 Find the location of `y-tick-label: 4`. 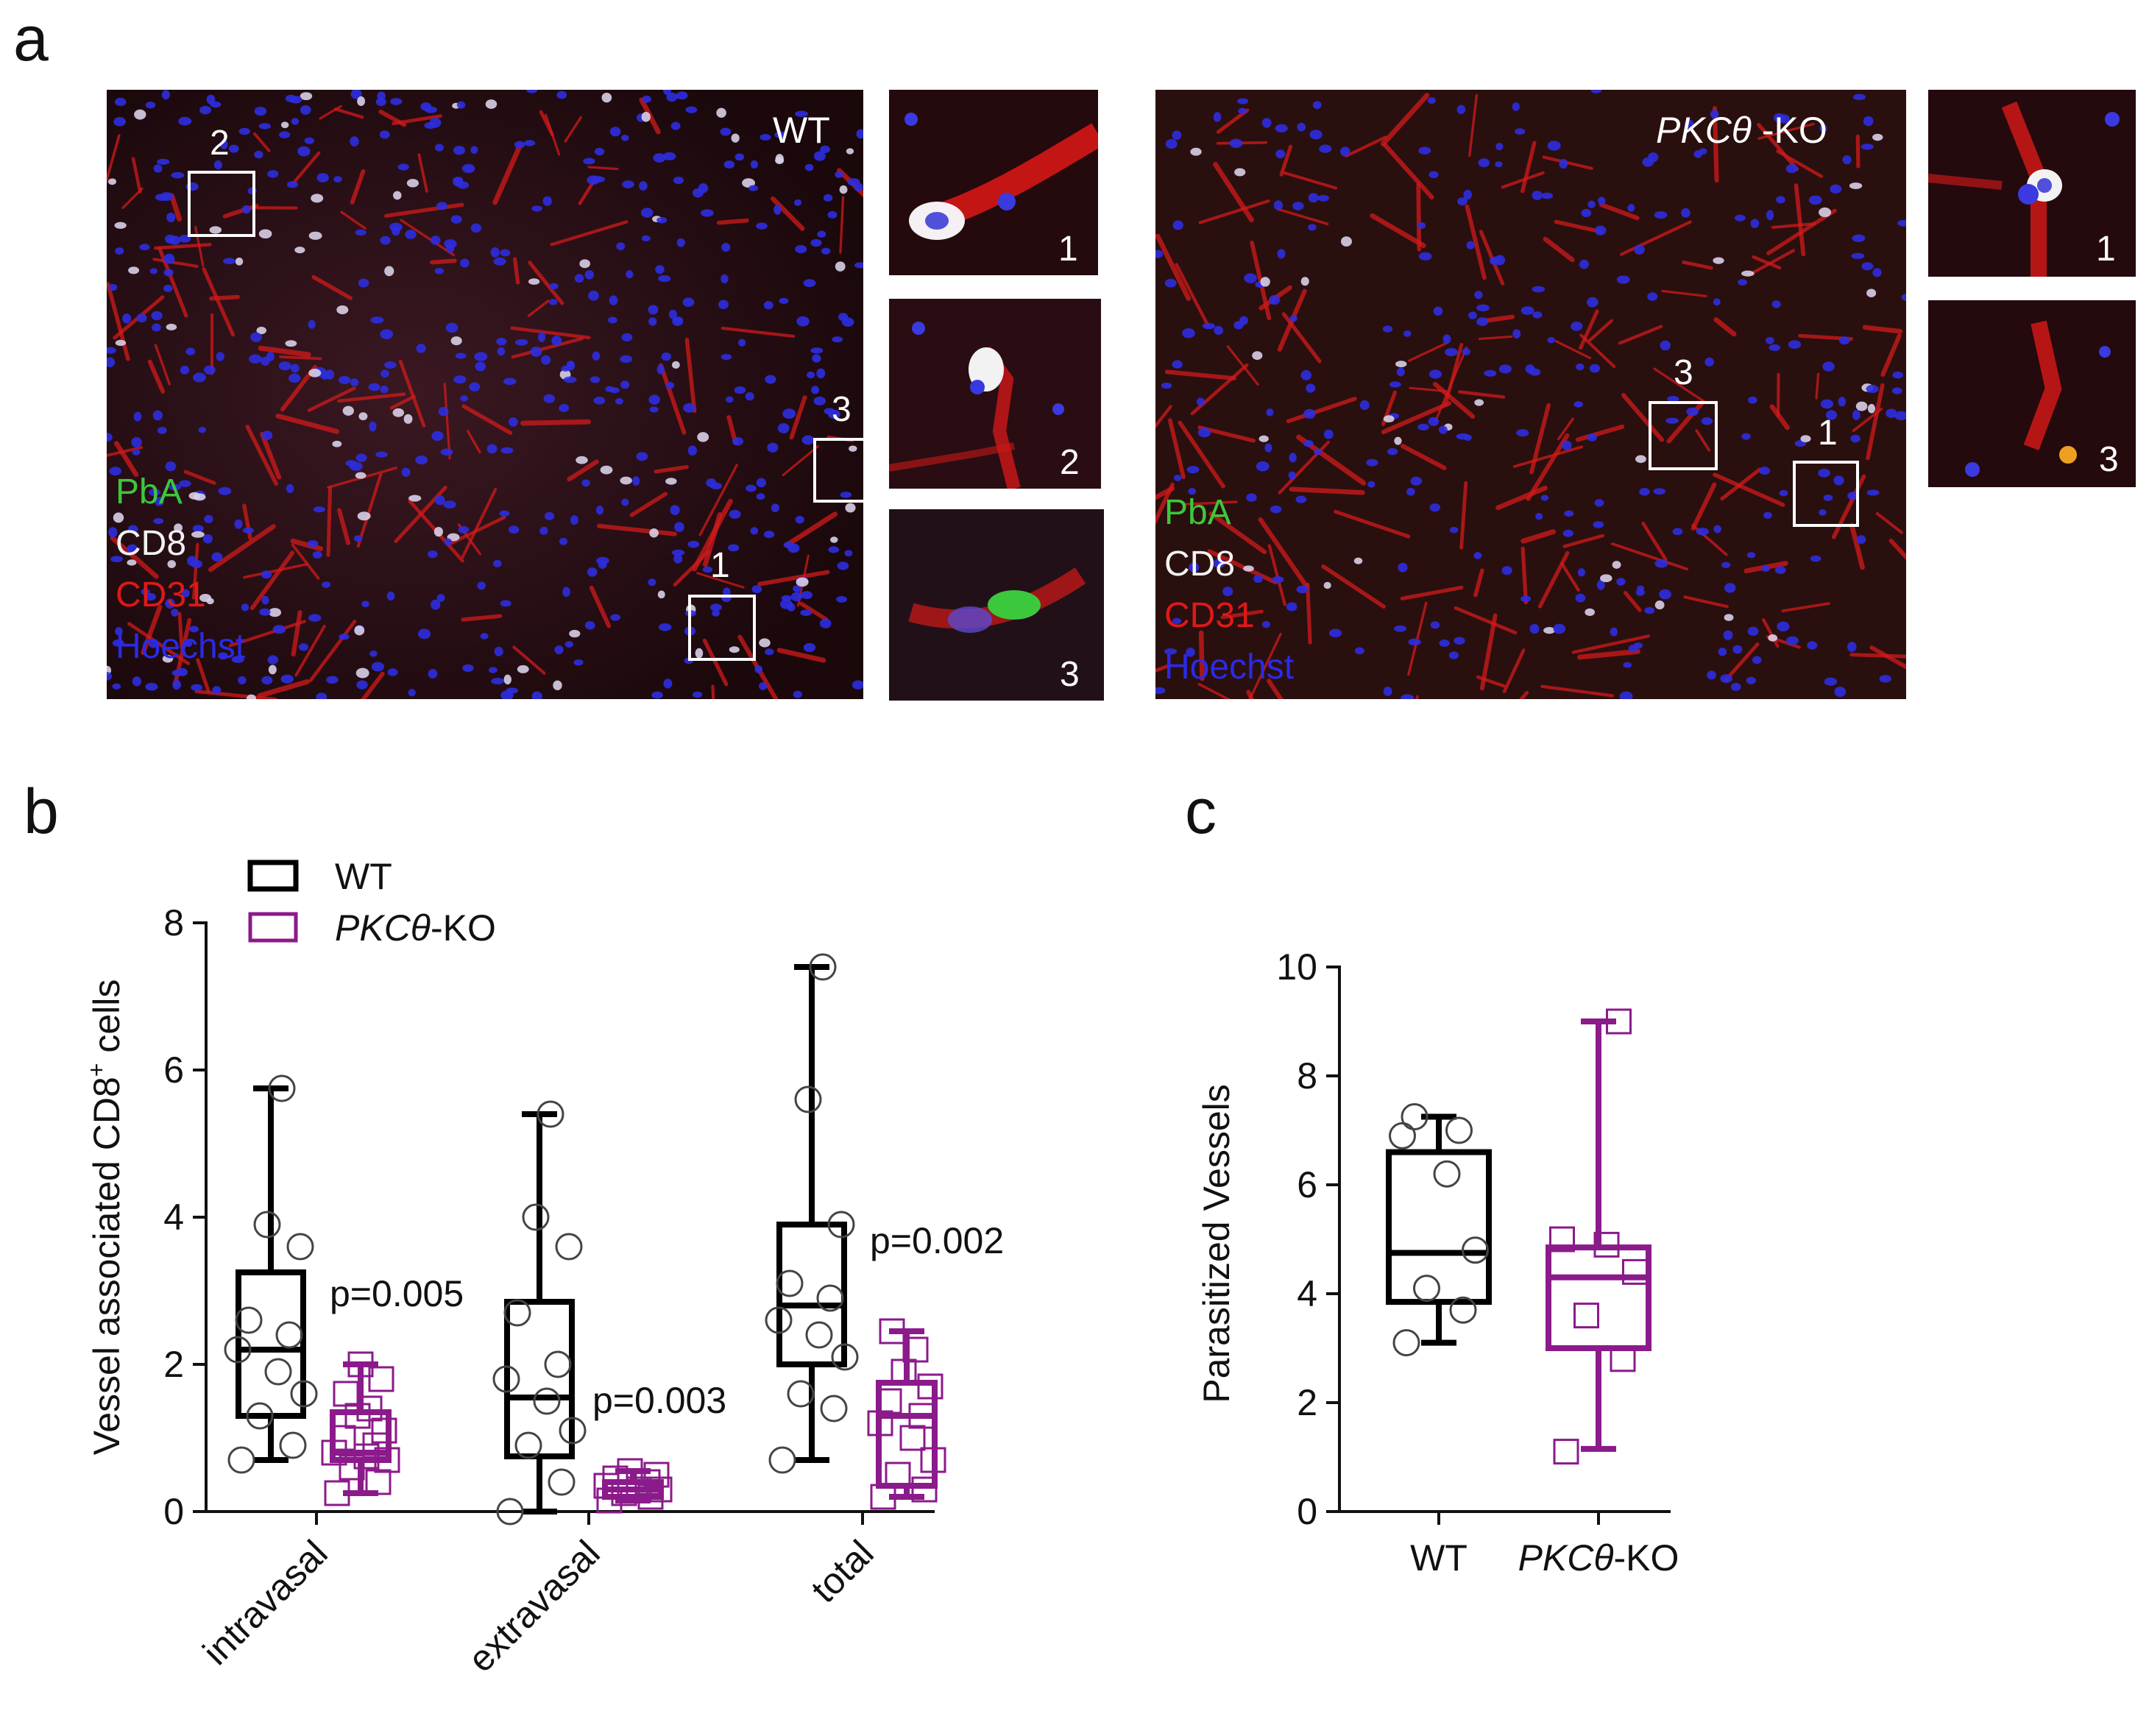

y-tick-label: 4 is located at coordinates (1307, 1293).